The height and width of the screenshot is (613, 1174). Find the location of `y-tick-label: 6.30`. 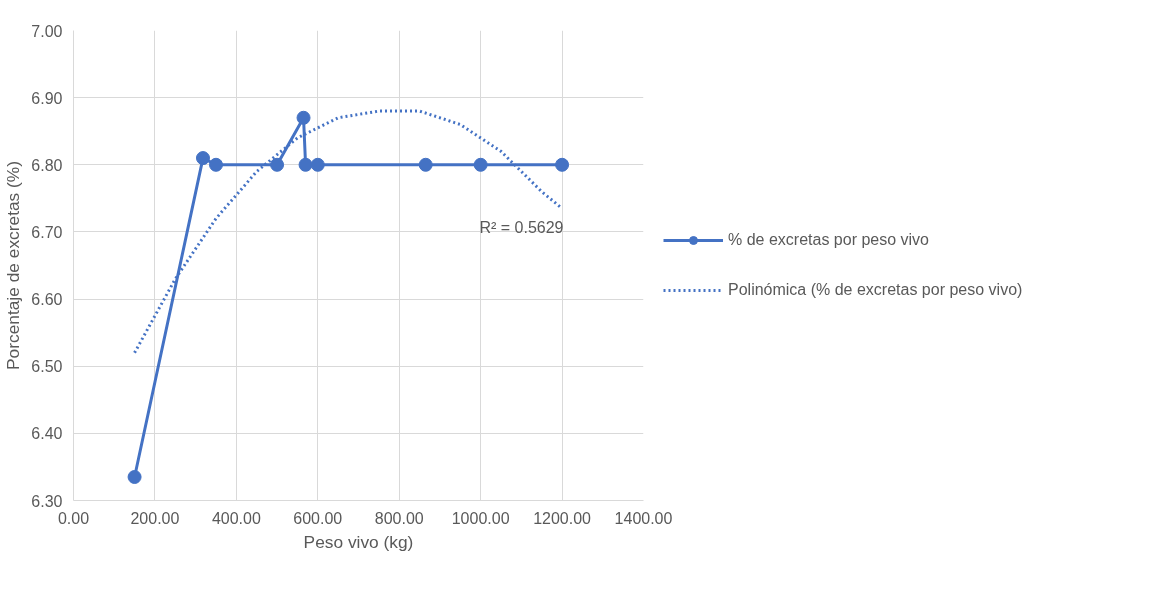

y-tick-label: 6.30 is located at coordinates (47, 501).